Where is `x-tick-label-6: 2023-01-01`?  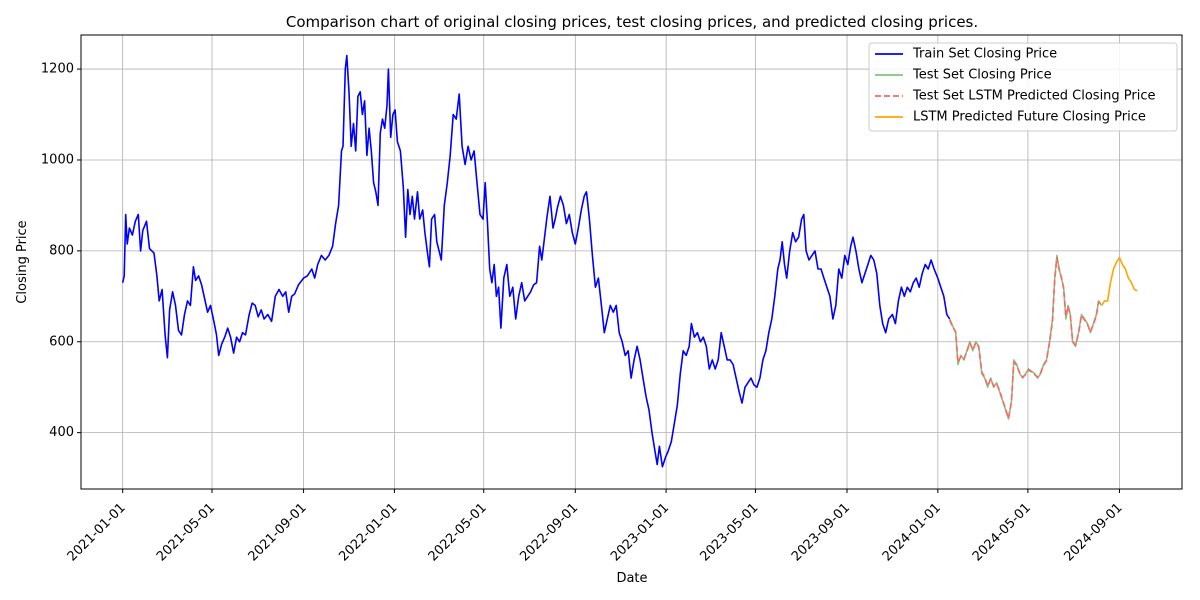 x-tick-label-6: 2023-01-01 is located at coordinates (640, 532).